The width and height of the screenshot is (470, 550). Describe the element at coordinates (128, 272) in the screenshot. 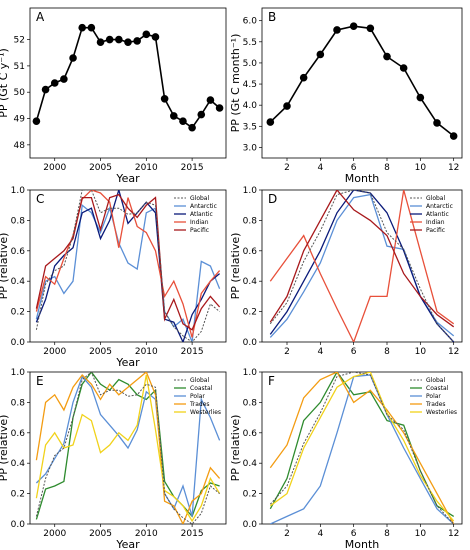

I see `series-line-antarctic` at that location.